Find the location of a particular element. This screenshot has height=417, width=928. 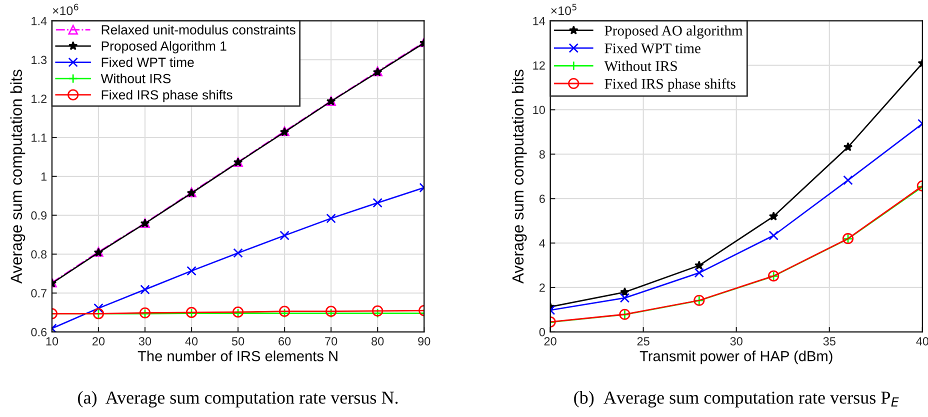

legend-label: Relaxed unit-modulus constraints is located at coordinates (199, 29).